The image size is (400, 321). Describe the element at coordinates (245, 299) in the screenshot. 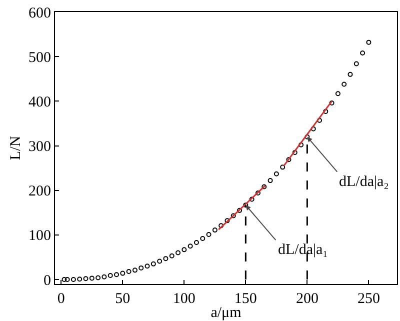

I see `x-tick-label: 150` at that location.